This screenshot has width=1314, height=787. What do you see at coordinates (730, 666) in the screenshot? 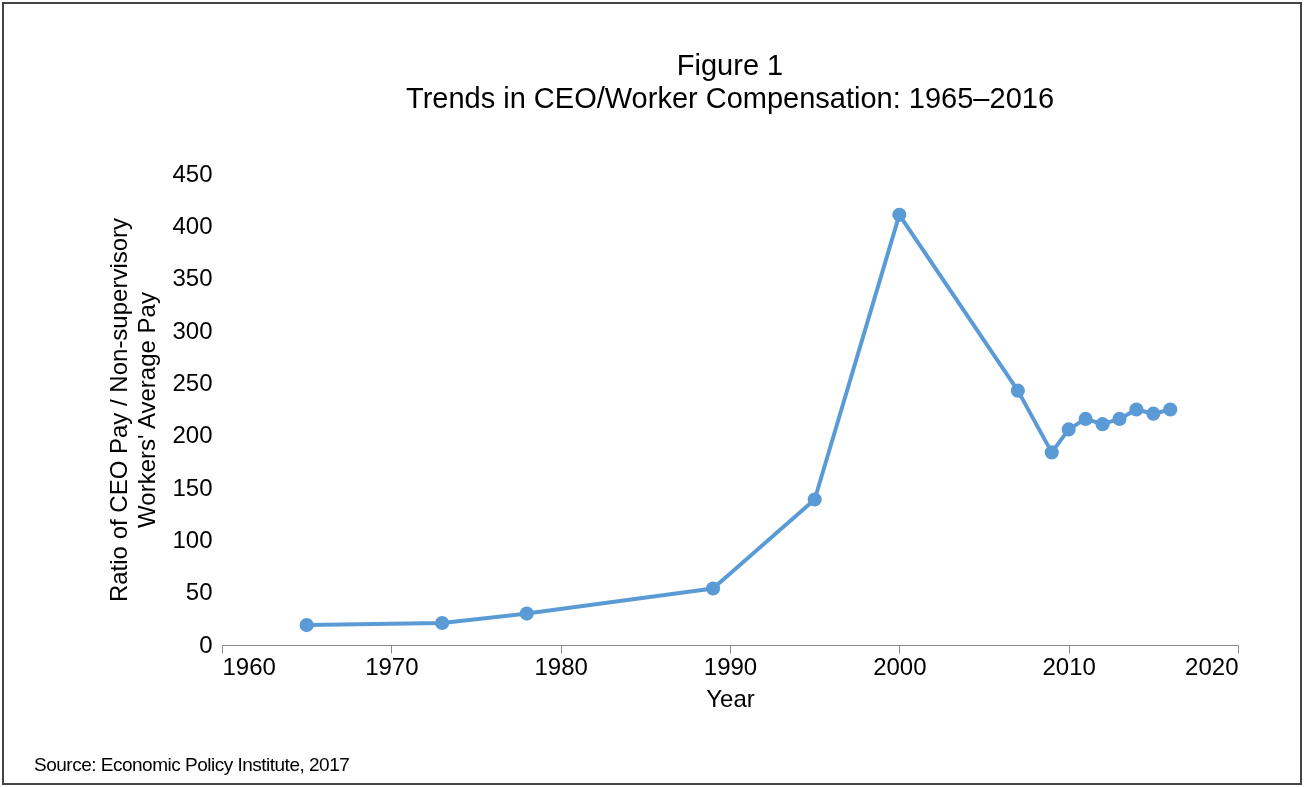
I see `x-tick-label: 1990` at bounding box center [730, 666].